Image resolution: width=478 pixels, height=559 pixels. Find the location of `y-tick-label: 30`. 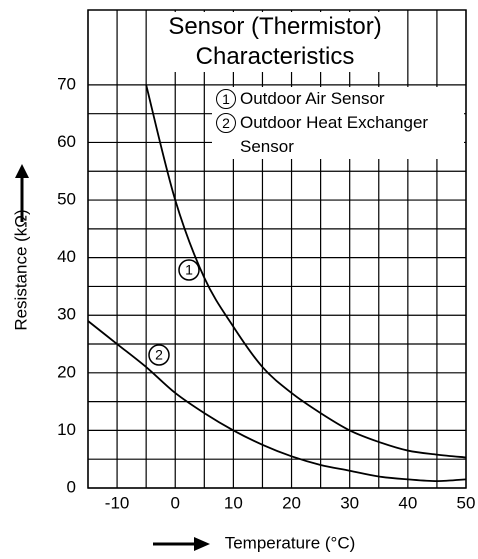

y-tick-label: 30 is located at coordinates (66, 314).